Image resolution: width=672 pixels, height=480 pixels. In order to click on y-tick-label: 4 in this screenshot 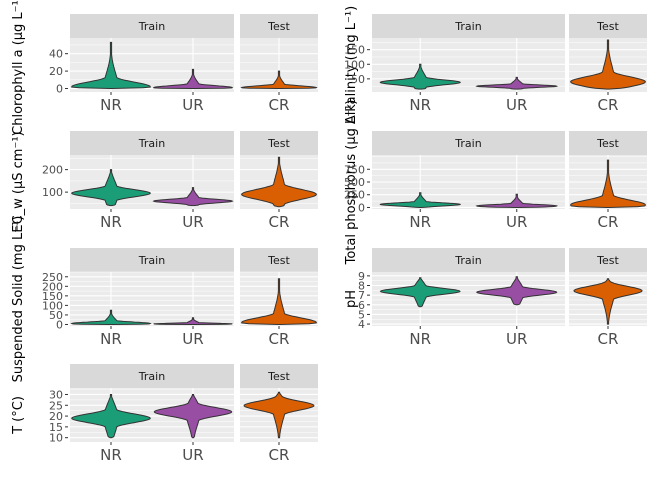, I will do `click(361, 324)`.